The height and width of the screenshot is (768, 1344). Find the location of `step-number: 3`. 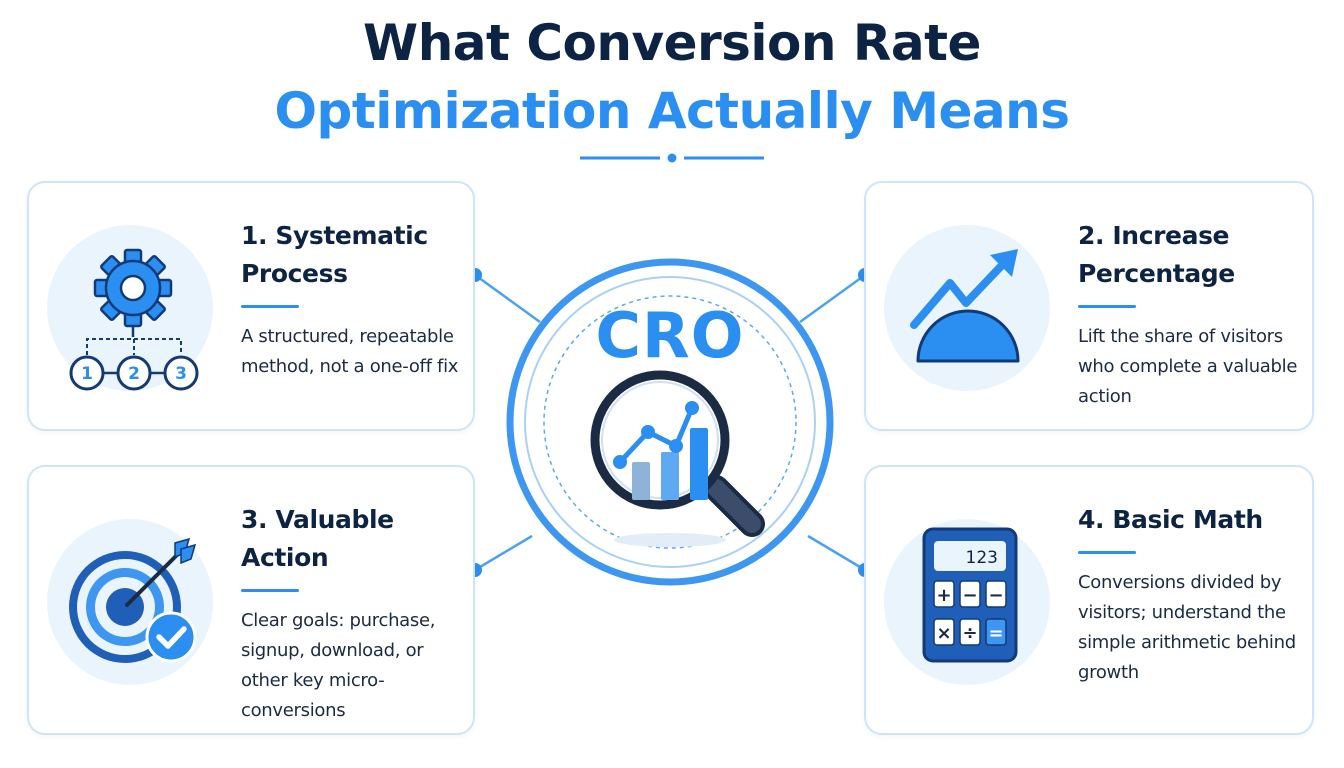

step-number: 3 is located at coordinates (181, 374).